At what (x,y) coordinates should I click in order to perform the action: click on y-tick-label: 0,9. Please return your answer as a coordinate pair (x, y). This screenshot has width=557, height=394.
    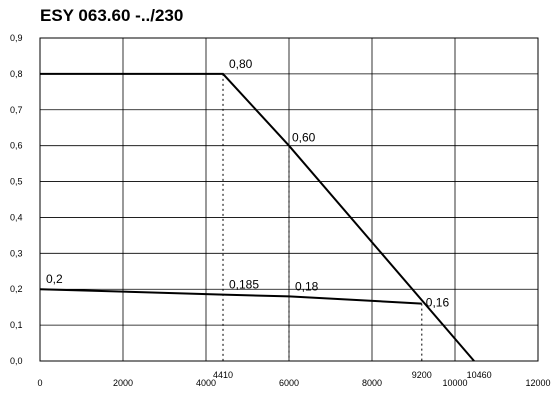
    Looking at the image, I should click on (16, 38).